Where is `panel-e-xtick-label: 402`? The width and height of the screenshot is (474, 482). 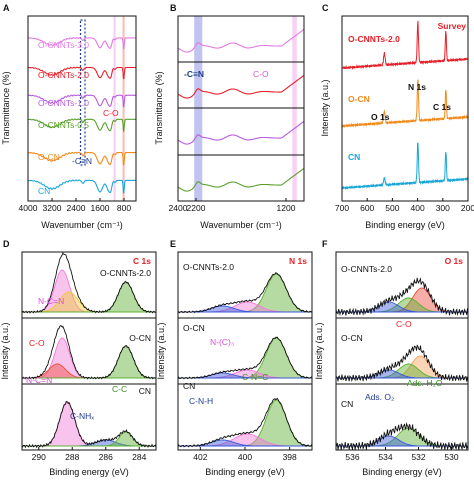 panel-e-xtick-label: 402 is located at coordinates (200, 457).